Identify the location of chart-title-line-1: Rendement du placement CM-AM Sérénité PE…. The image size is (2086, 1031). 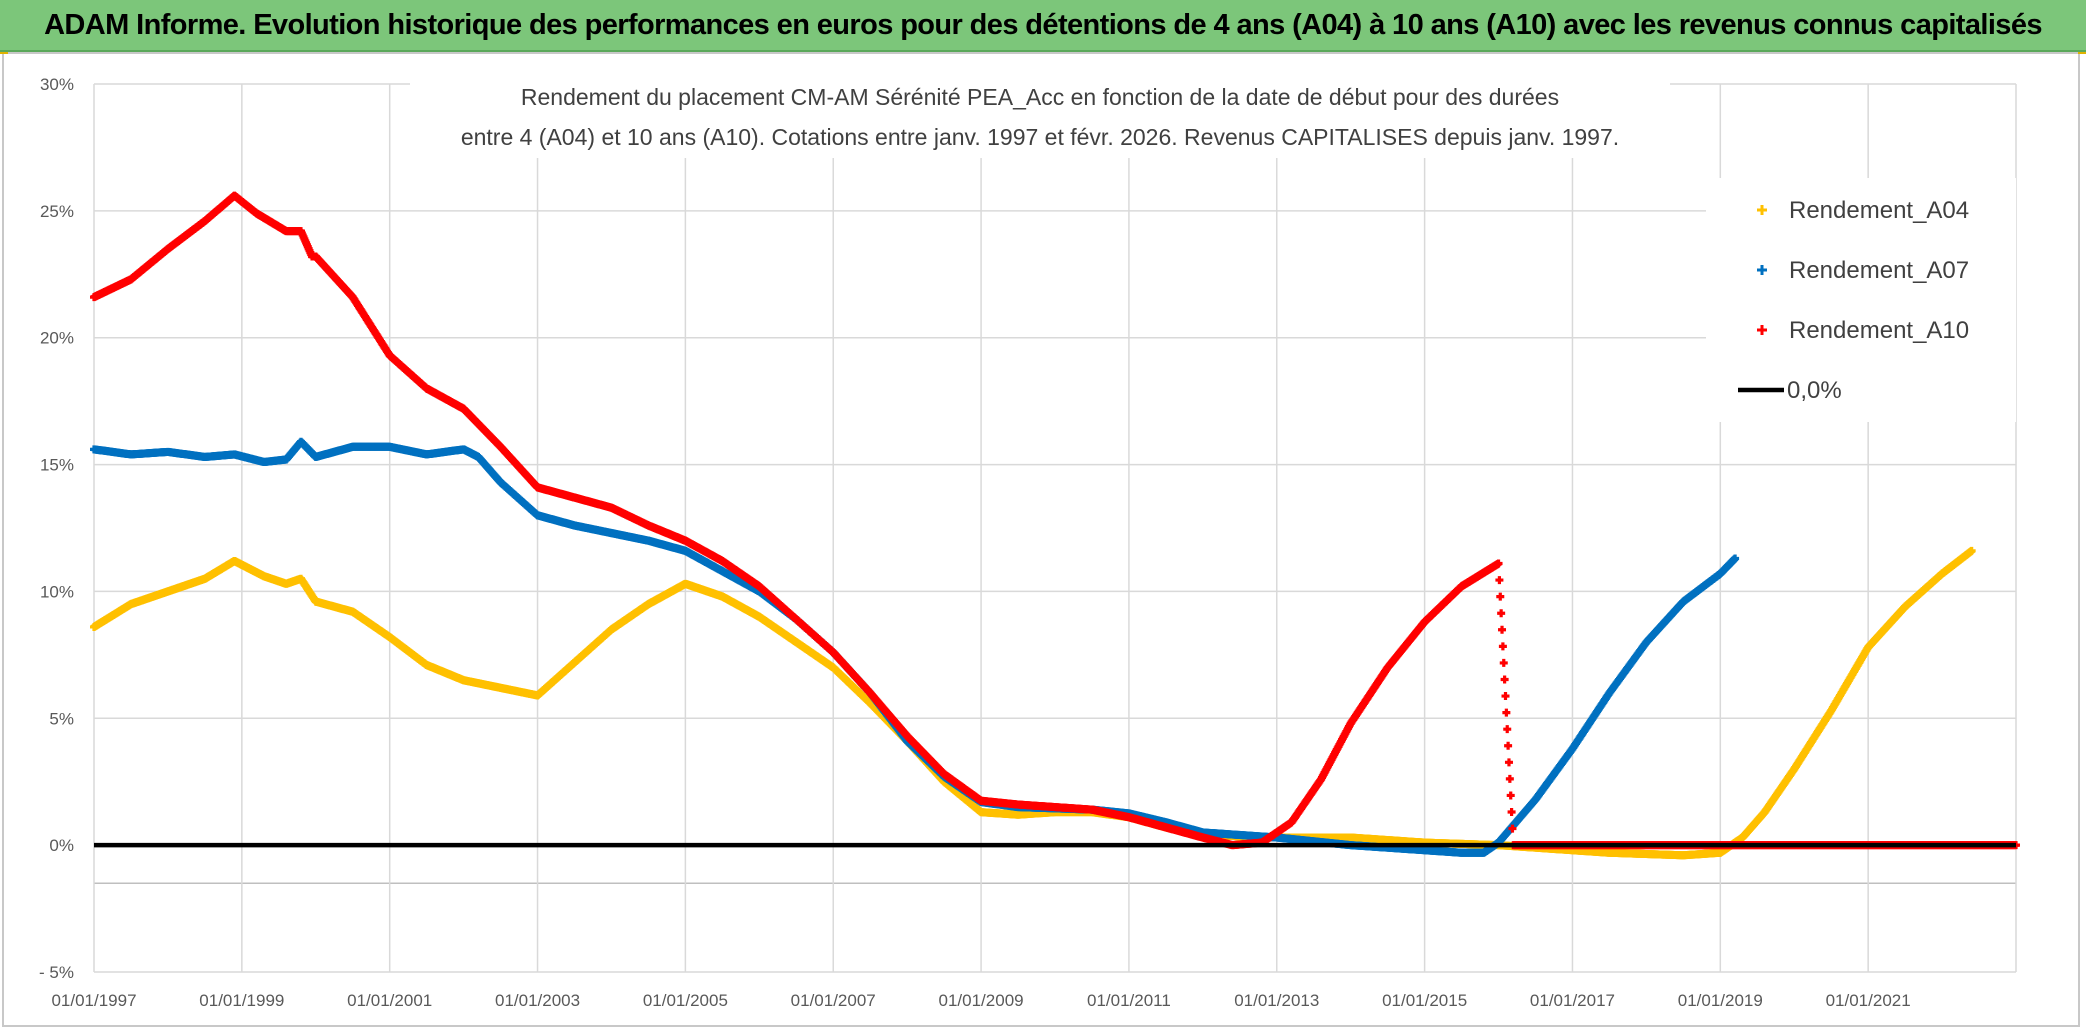
(1040, 97).